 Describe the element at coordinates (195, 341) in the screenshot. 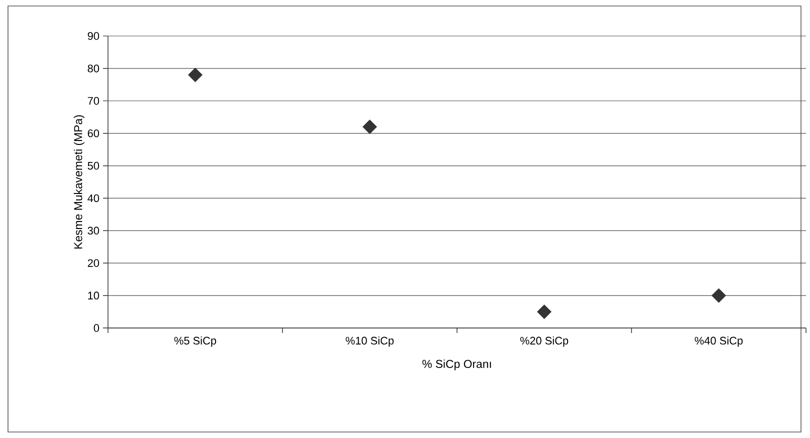

I see `x-tick-label: %5 SiCp` at that location.